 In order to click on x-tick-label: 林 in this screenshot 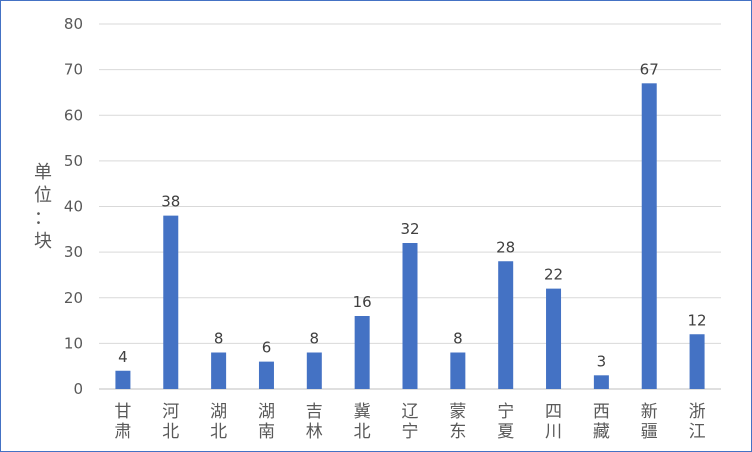, I will do `click(314, 432)`.